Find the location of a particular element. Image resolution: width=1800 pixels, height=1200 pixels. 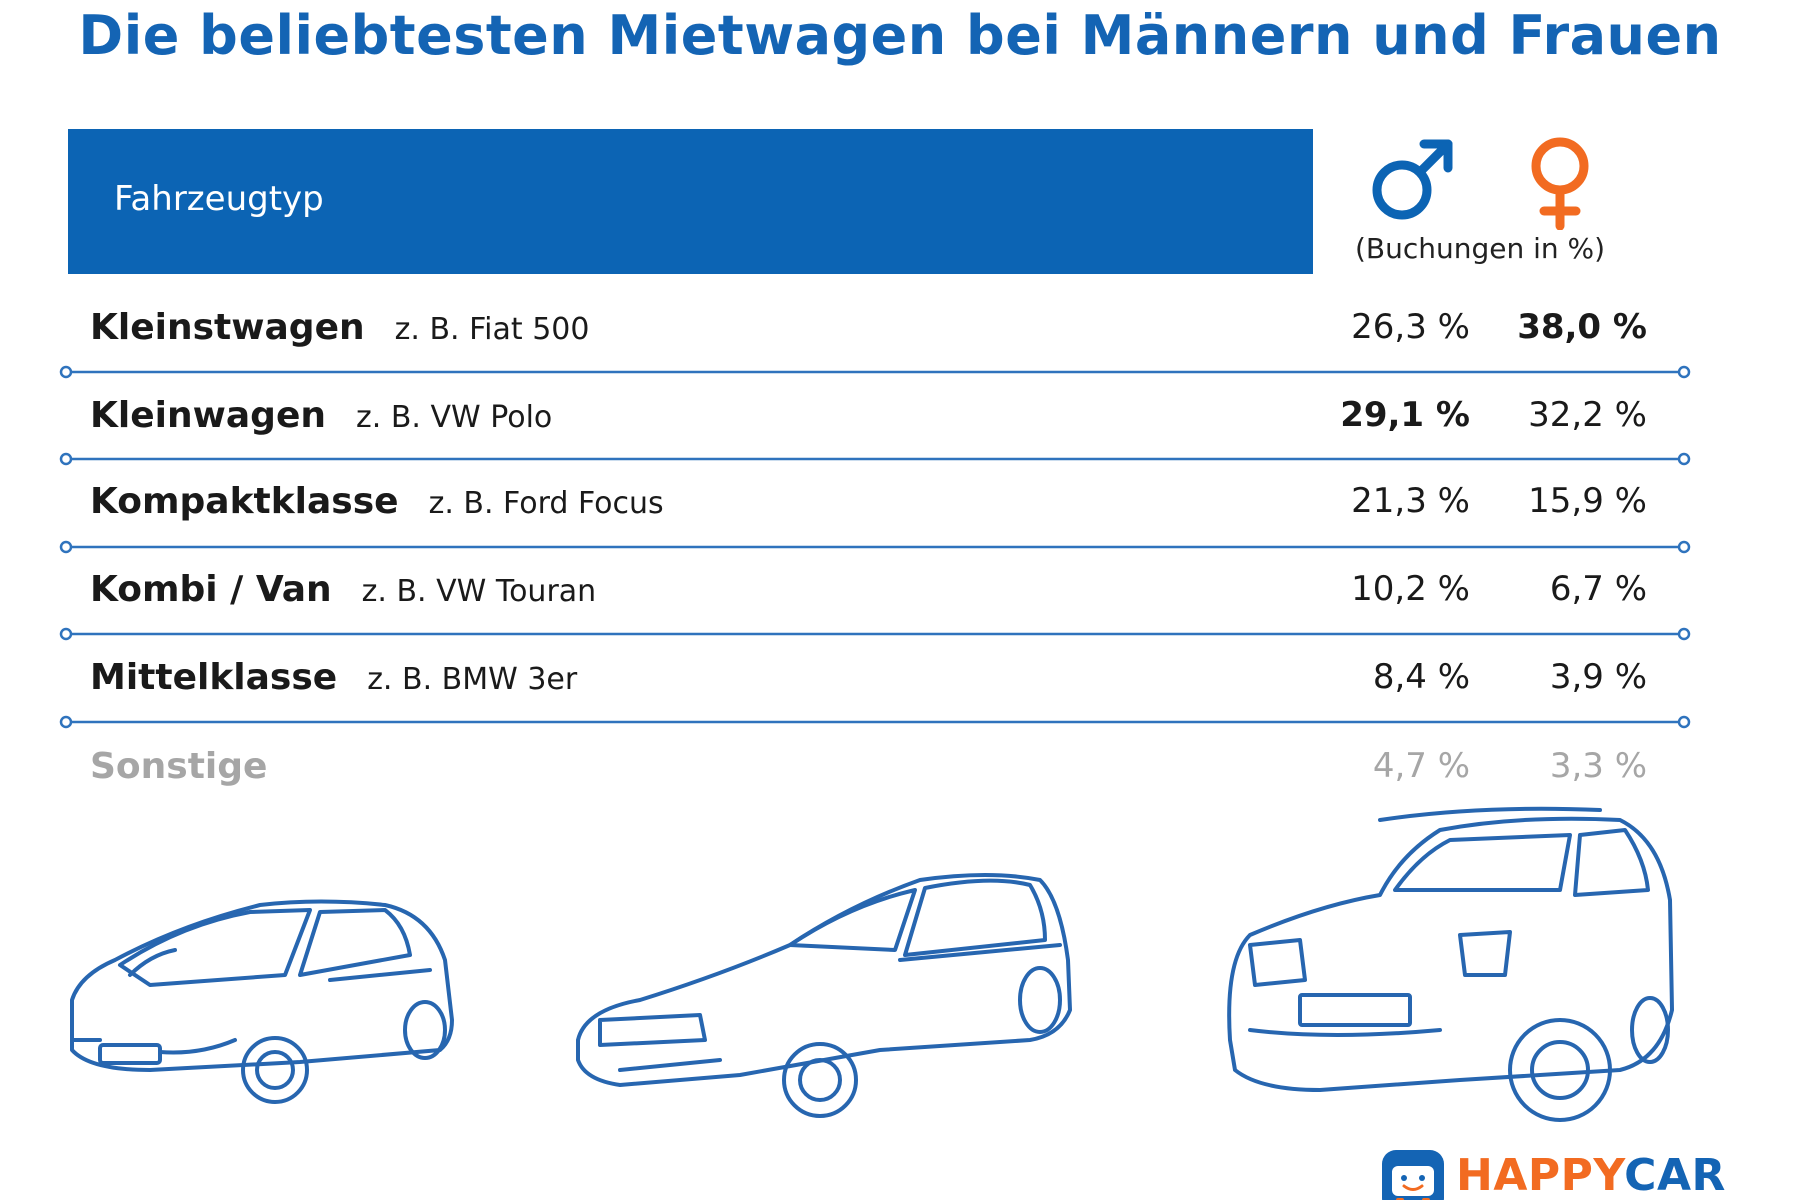

unit-label: (Buchungen in %) is located at coordinates (1480, 248).